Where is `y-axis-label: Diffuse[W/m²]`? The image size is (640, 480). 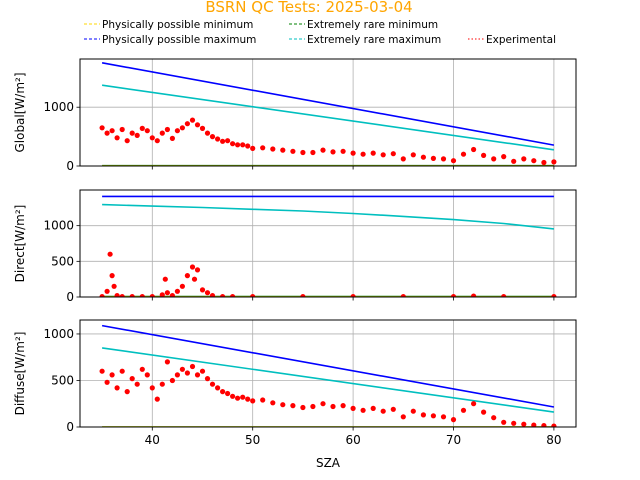
y-axis-label: Diffuse[W/m²] is located at coordinates (20, 374).